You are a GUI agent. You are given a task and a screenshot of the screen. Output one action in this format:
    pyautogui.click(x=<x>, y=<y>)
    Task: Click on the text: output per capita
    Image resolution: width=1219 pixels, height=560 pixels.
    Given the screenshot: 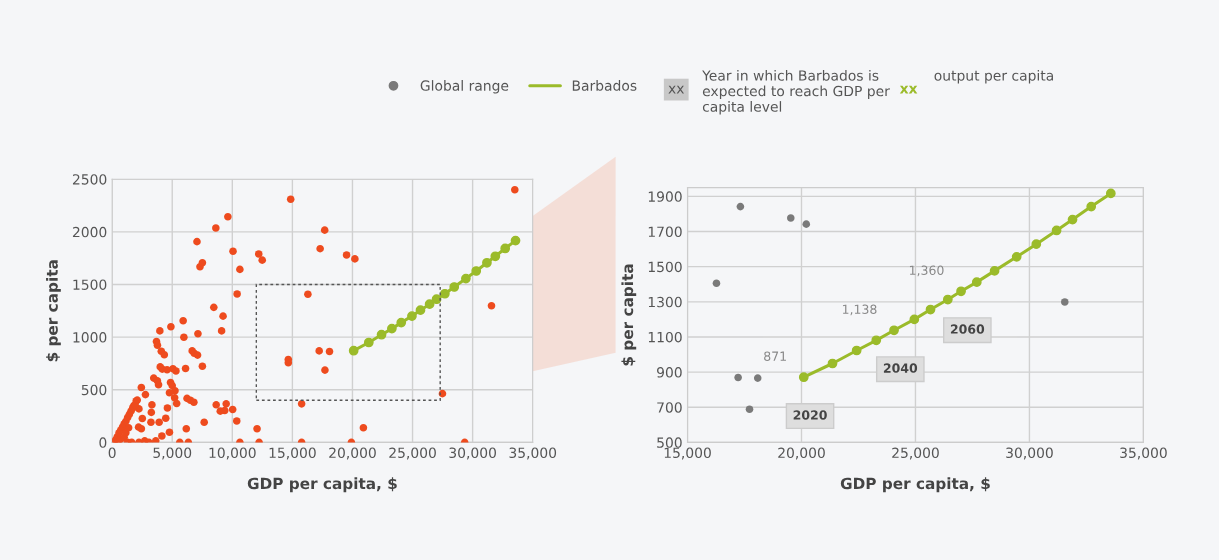 What is the action you would take?
    pyautogui.click(x=993, y=77)
    